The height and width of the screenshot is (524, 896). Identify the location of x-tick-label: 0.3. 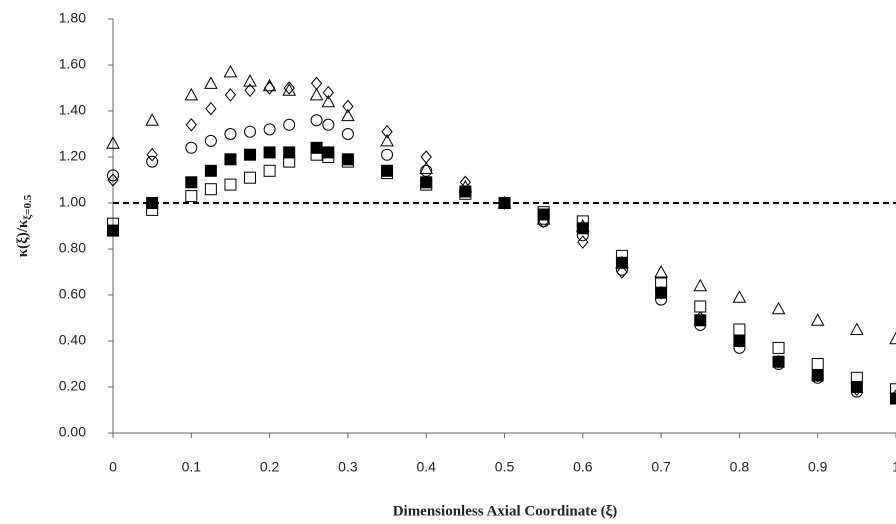
(348, 467).